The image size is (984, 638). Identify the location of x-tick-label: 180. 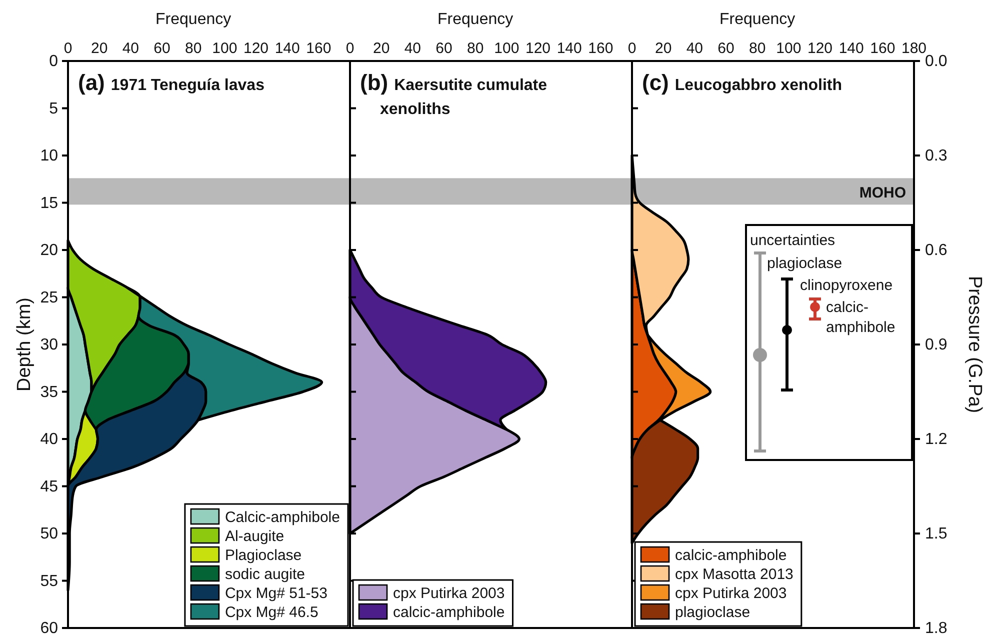
(914, 48).